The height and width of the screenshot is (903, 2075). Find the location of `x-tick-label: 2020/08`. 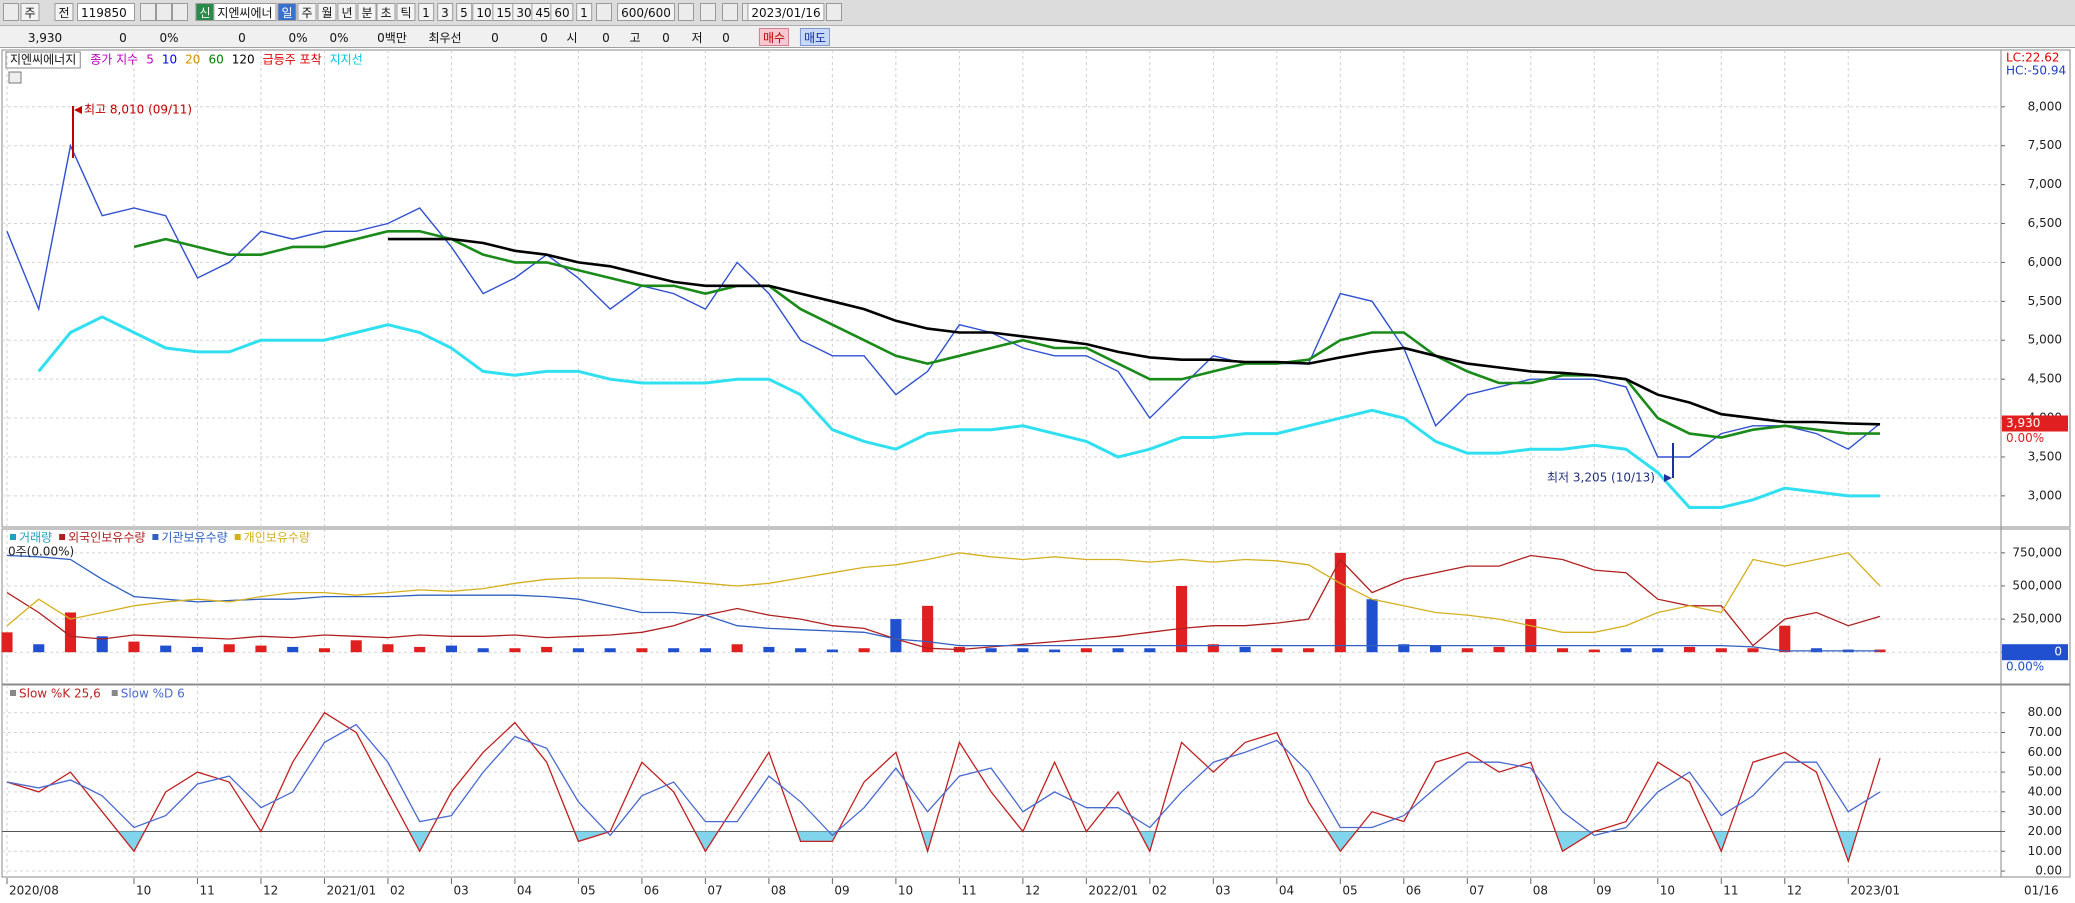

x-tick-label: 2020/08 is located at coordinates (34, 891).